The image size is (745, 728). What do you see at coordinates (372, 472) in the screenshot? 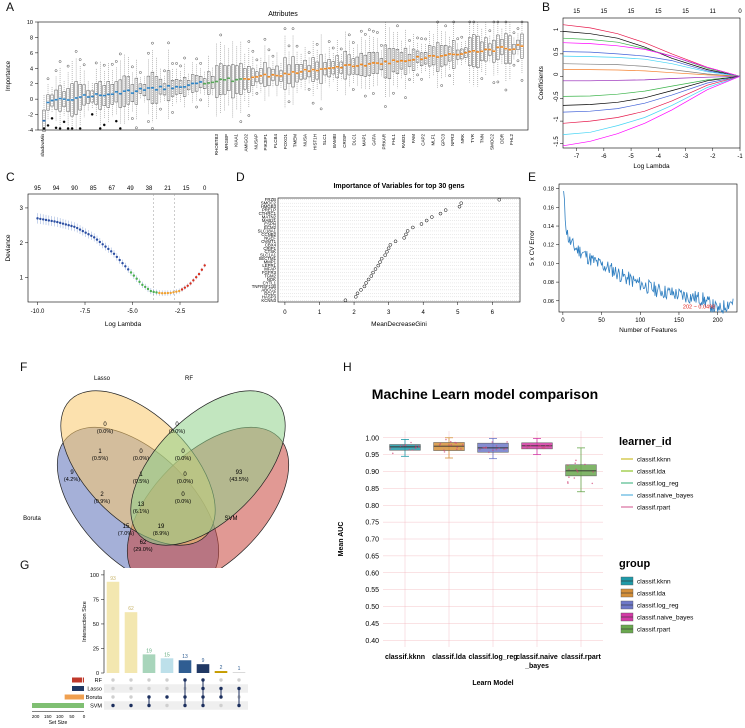
I see `y-tick-label: 0.90` at bounding box center [372, 472].